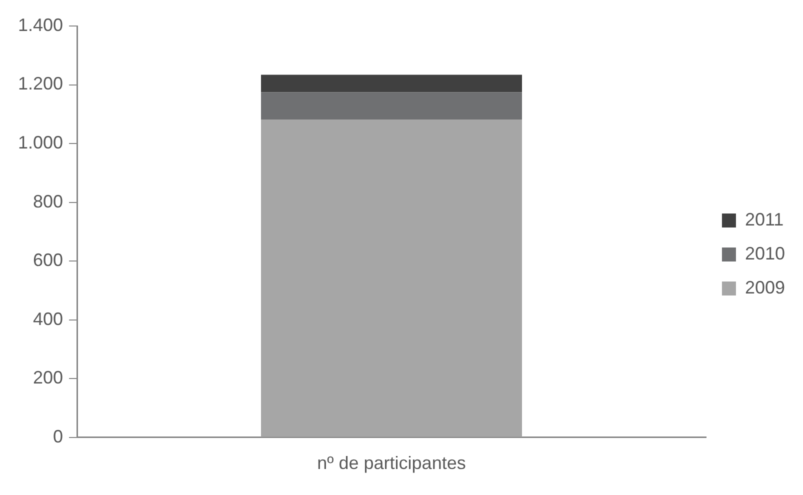 The width and height of the screenshot is (803, 495). What do you see at coordinates (765, 253) in the screenshot?
I see `legend-label: 2010` at bounding box center [765, 253].